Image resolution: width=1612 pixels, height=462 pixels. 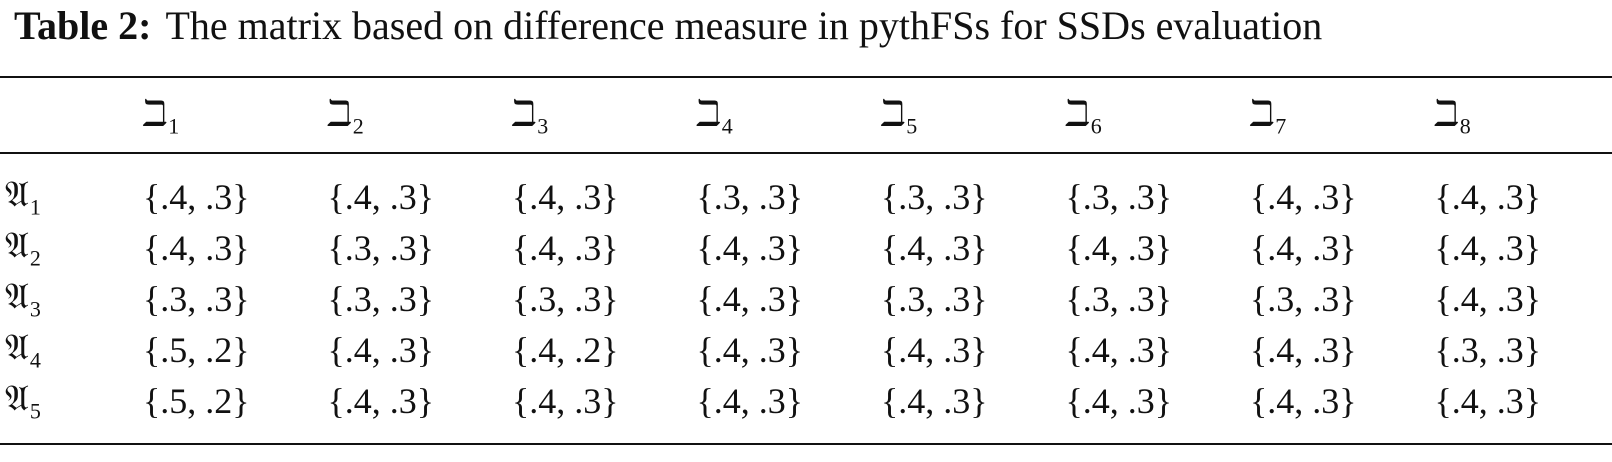 I want to click on subscript: 6, so click(x=1096, y=126).